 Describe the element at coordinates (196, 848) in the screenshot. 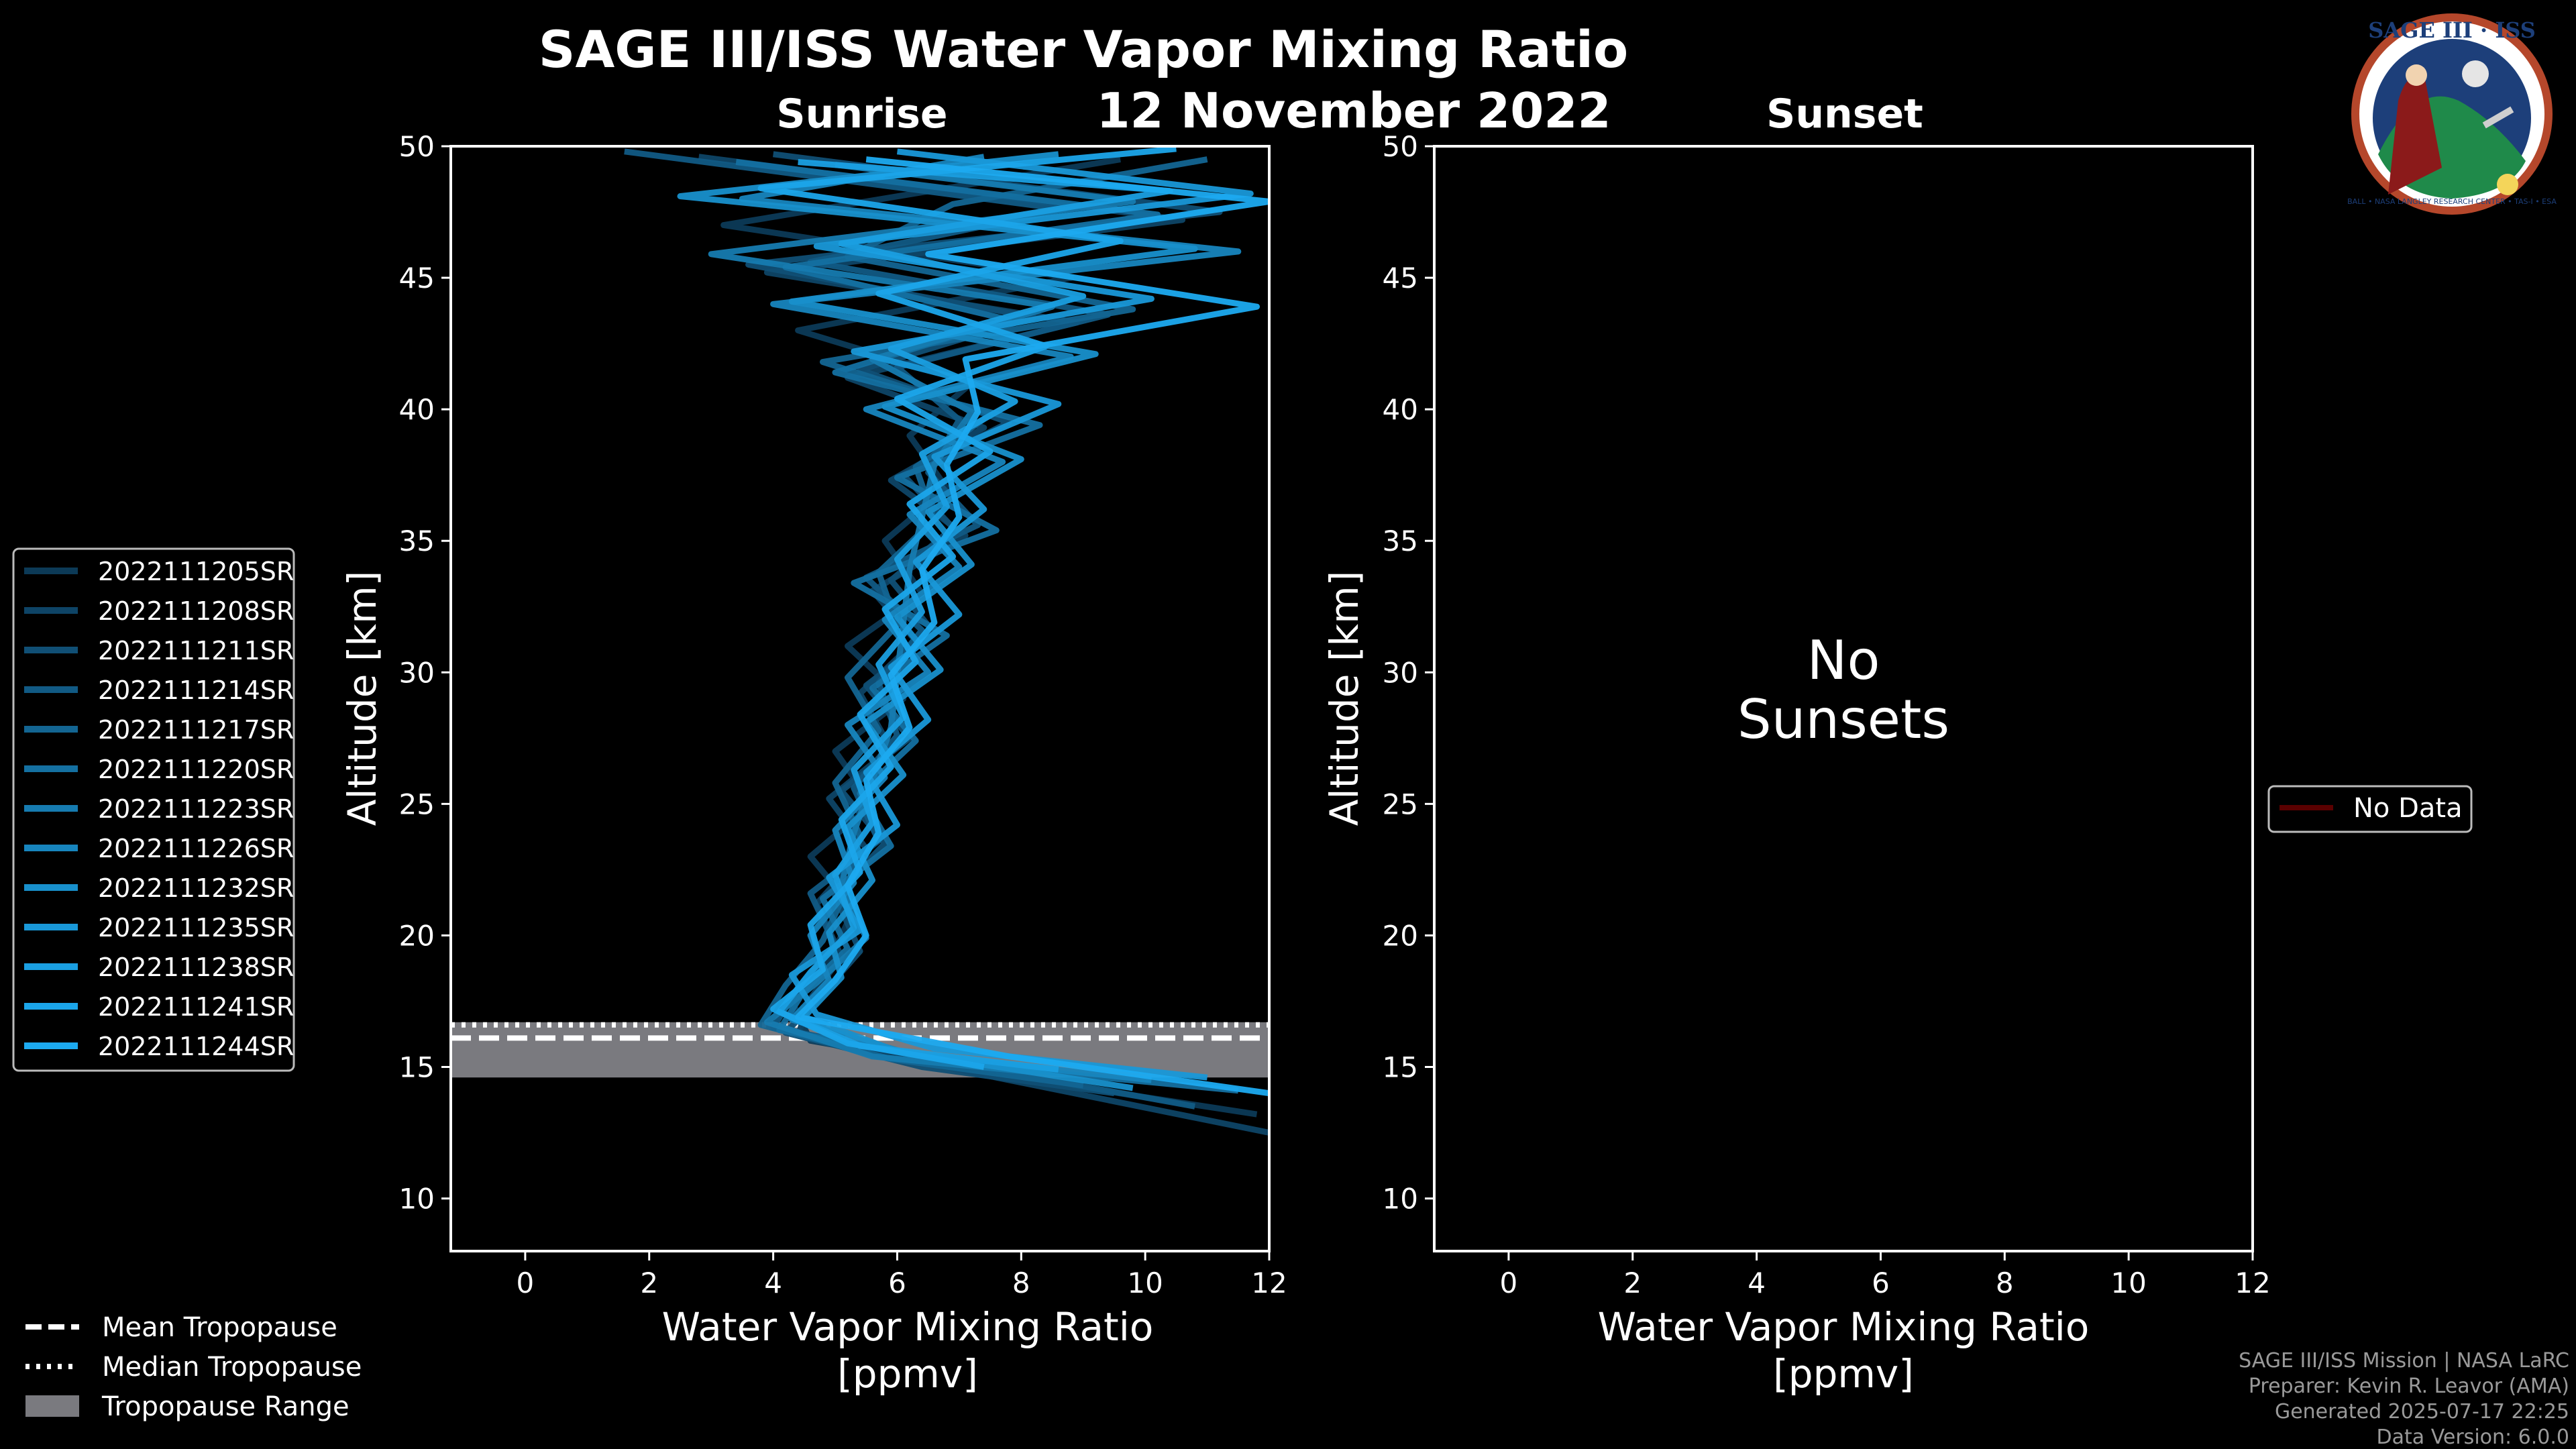

I see `legend-label: 2022111226SR` at that location.